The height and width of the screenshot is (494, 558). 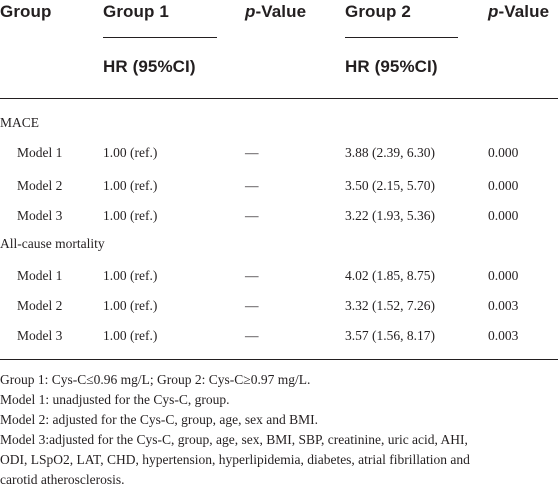 I want to click on row-group2-hr: 3.57 (1.56, 8.17), so click(x=390, y=335).